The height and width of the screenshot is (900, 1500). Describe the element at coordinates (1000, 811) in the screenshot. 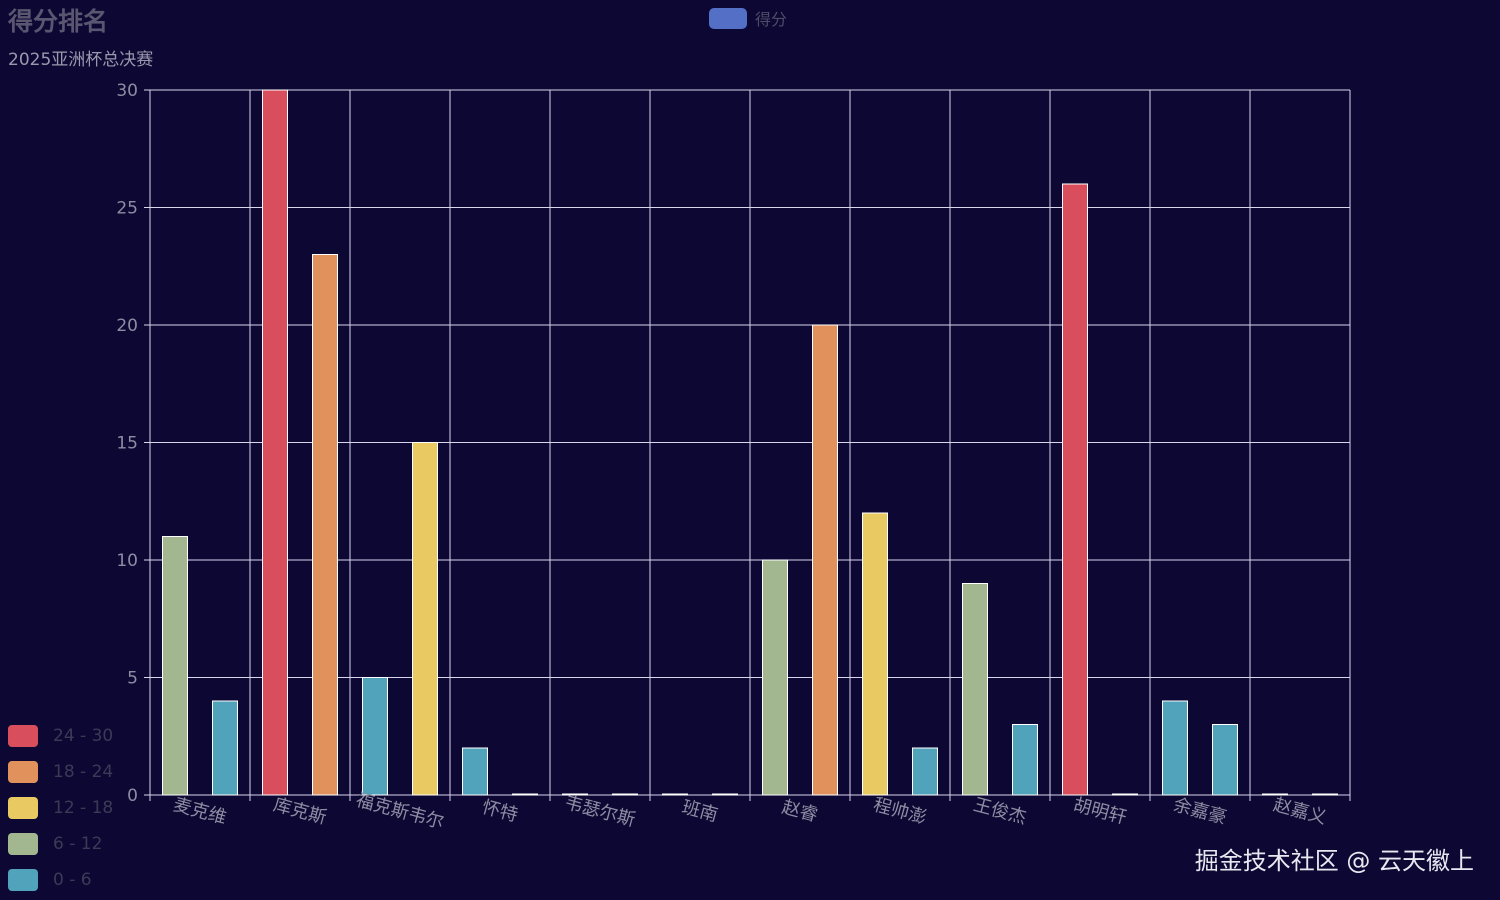

I see `x-tick-label: 王俊杰` at that location.